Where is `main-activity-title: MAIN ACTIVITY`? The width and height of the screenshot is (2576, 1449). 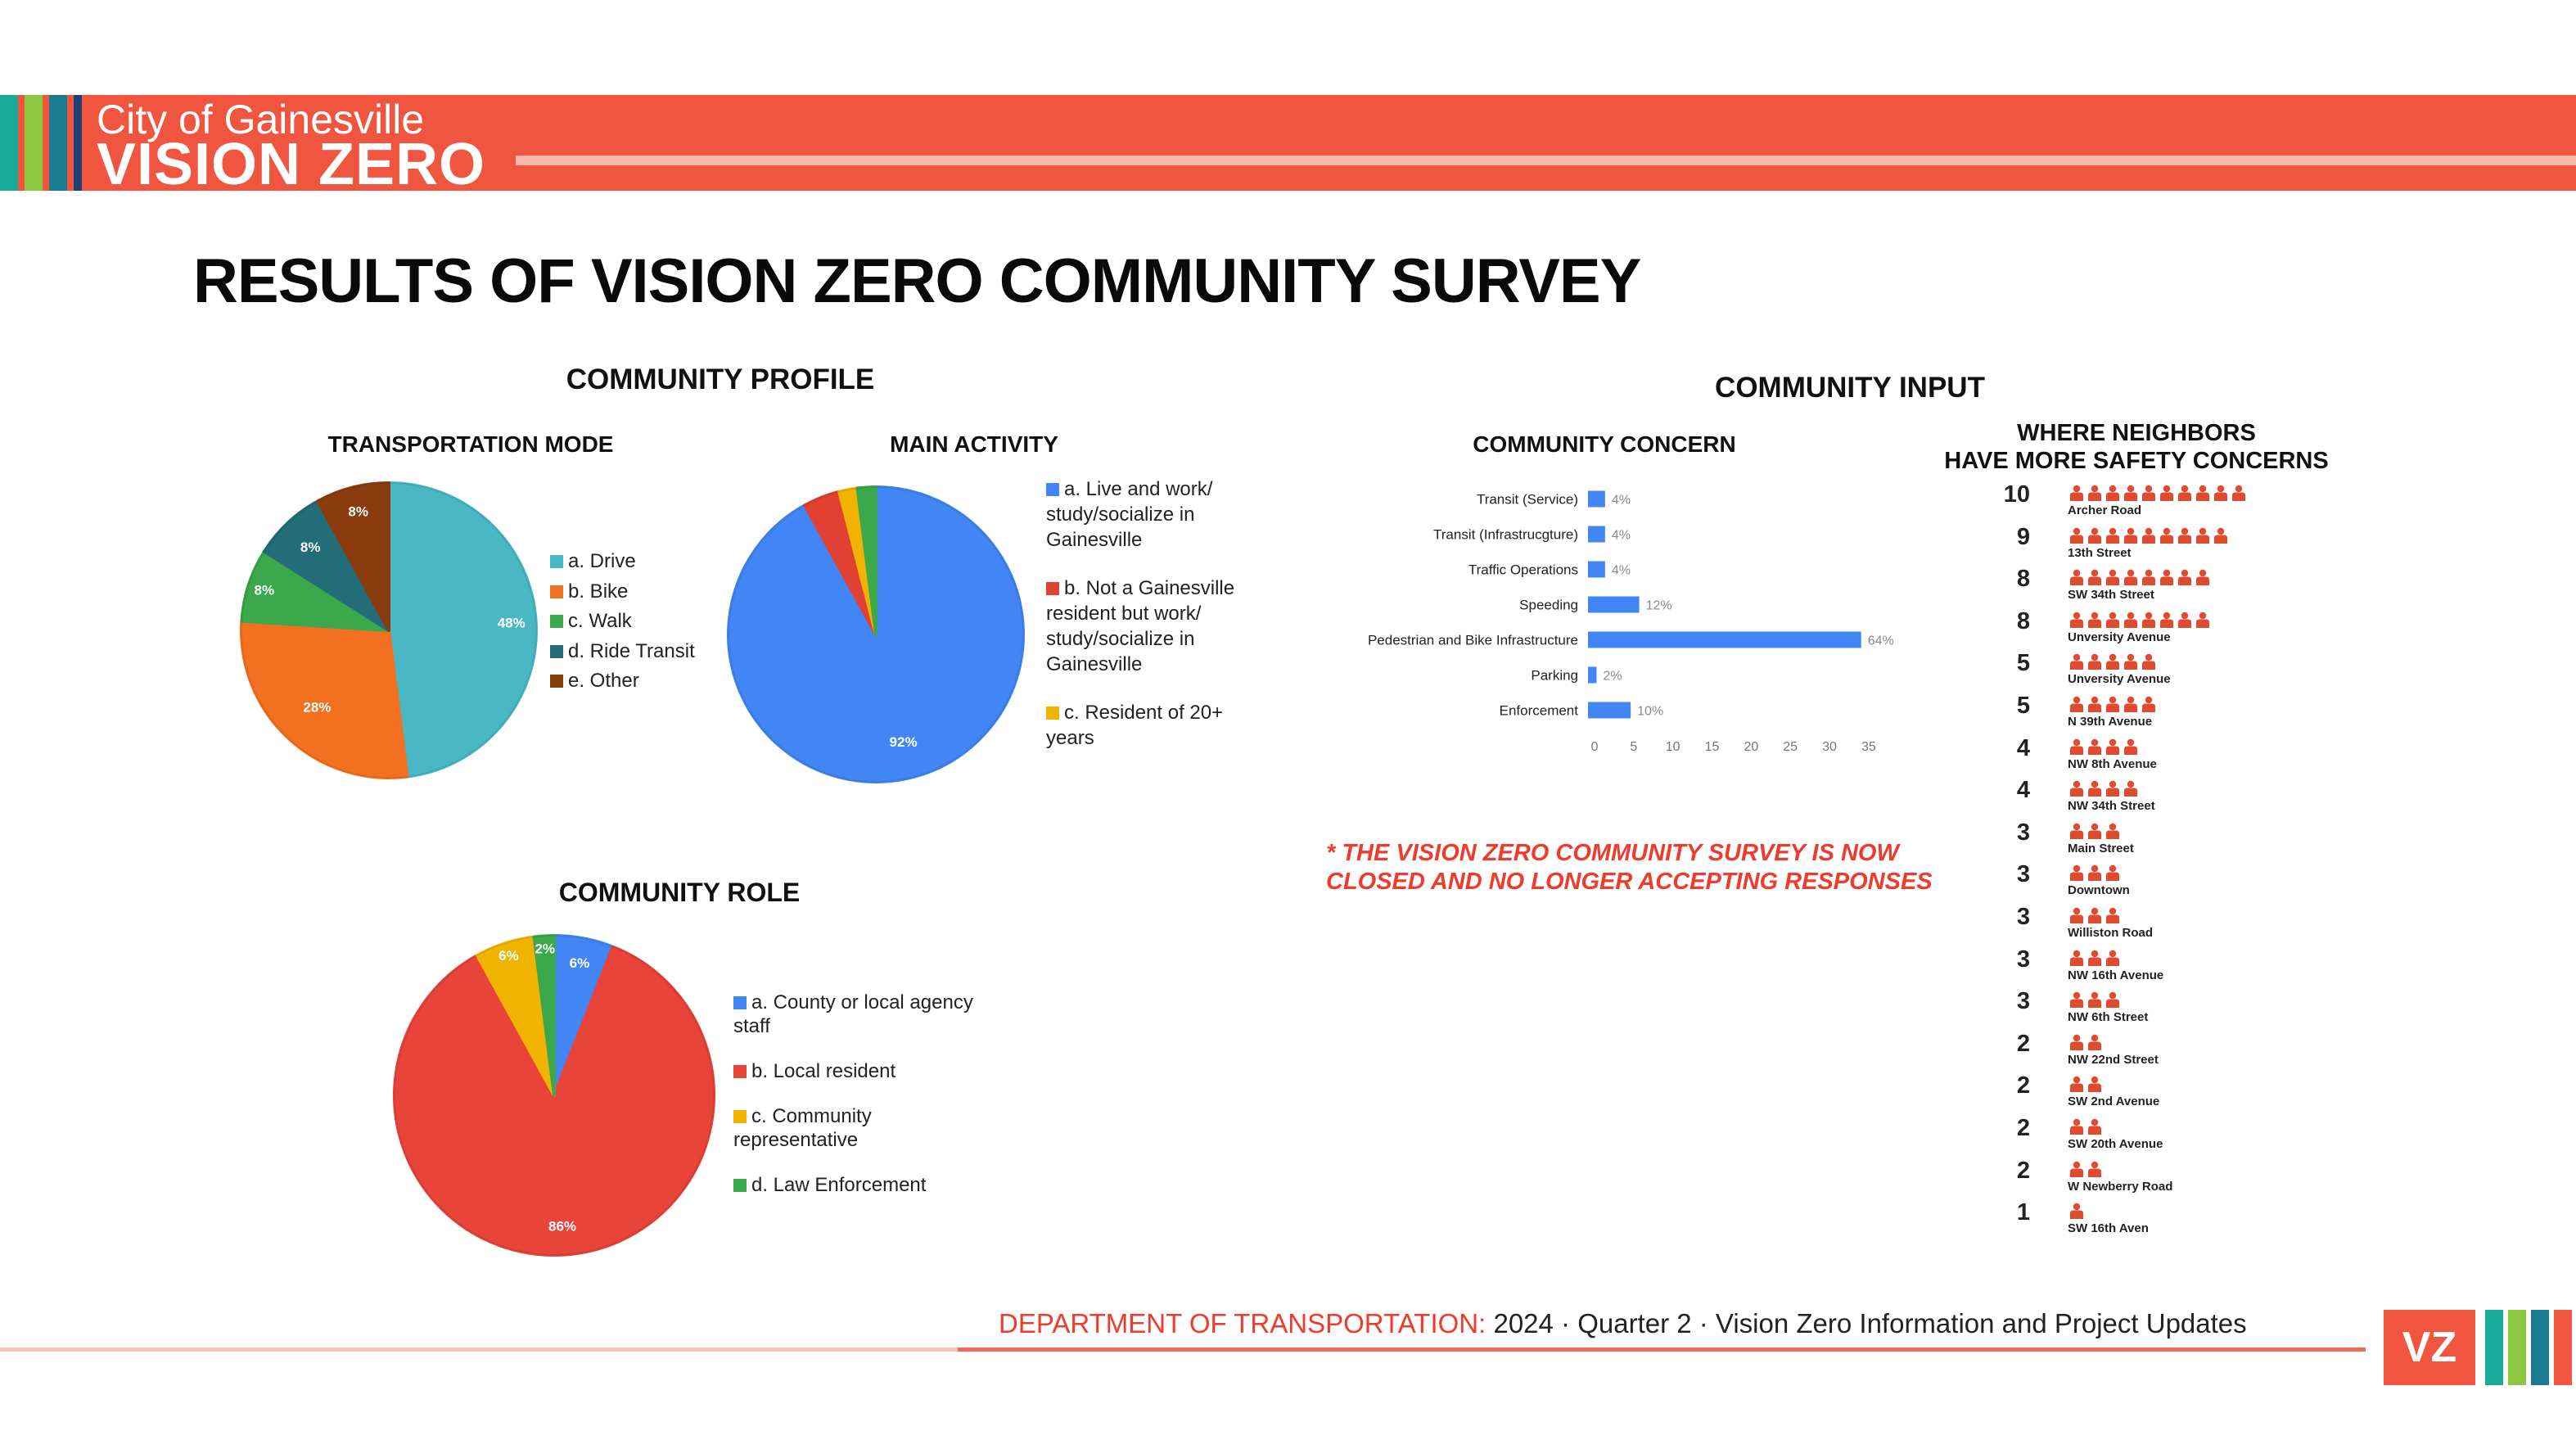
main-activity-title: MAIN ACTIVITY is located at coordinates (974, 444).